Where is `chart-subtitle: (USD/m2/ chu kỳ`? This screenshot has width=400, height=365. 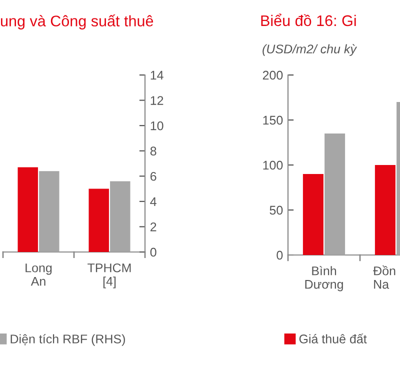
chart-subtitle: (USD/m2/ chu kỳ is located at coordinates (310, 50).